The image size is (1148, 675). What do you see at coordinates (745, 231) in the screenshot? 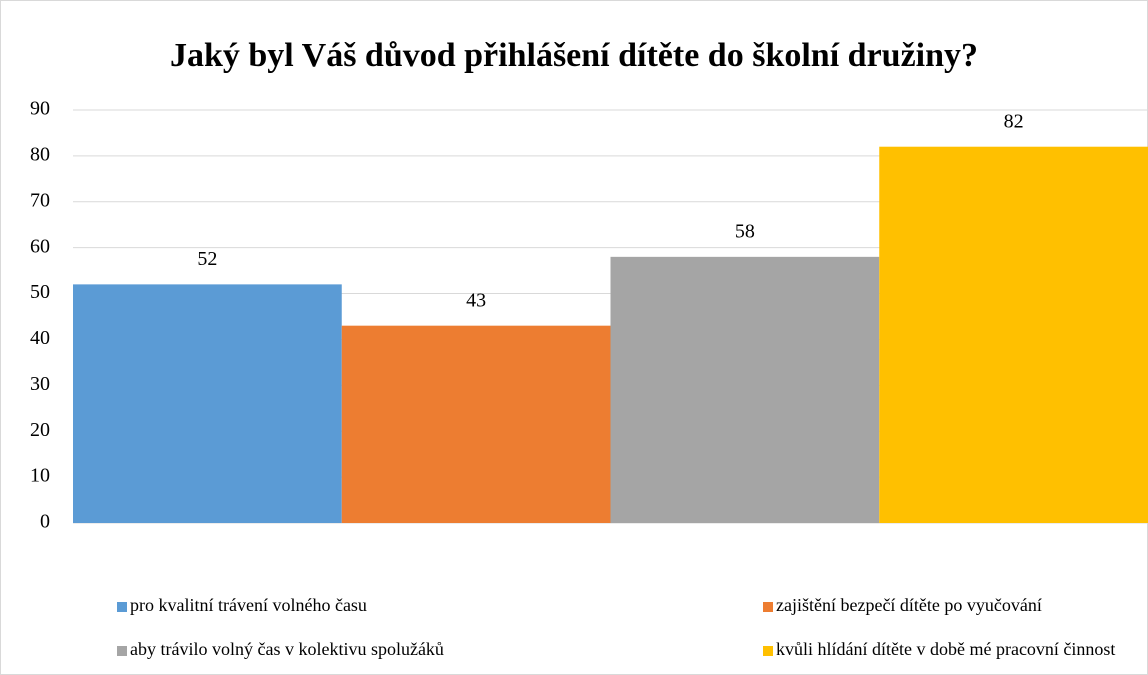
I see `data-label: 58` at bounding box center [745, 231].